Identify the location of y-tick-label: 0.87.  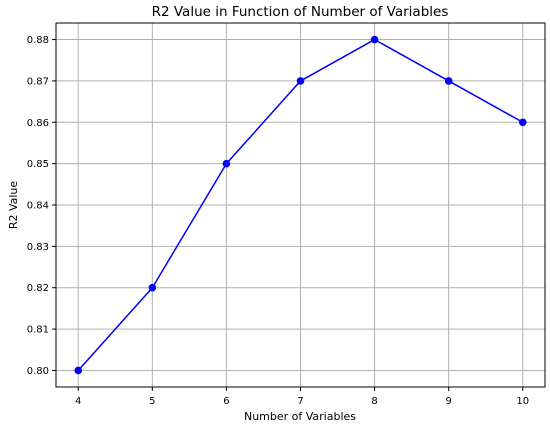
(38, 81).